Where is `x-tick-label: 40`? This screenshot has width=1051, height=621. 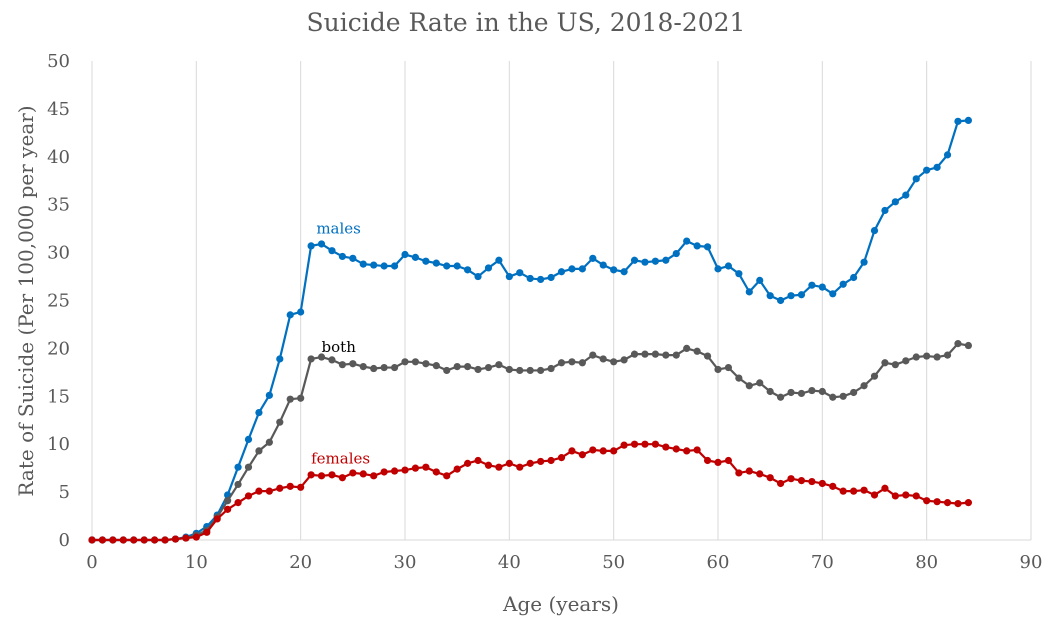
x-tick-label: 40 is located at coordinates (509, 562).